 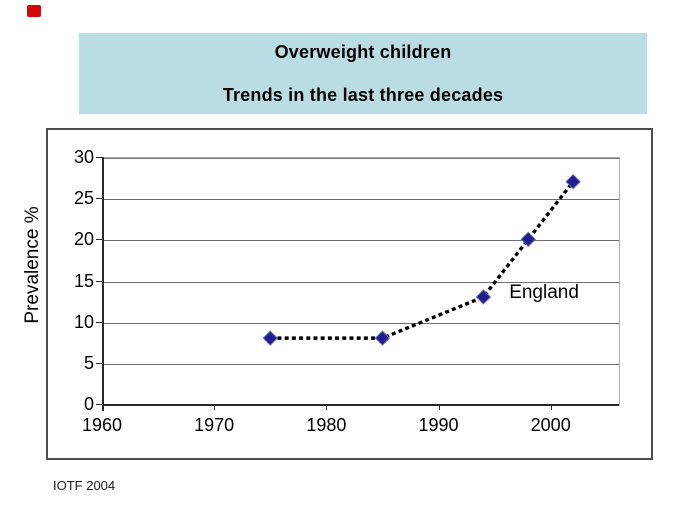 I want to click on y-tick-label: 25, so click(x=83, y=198).